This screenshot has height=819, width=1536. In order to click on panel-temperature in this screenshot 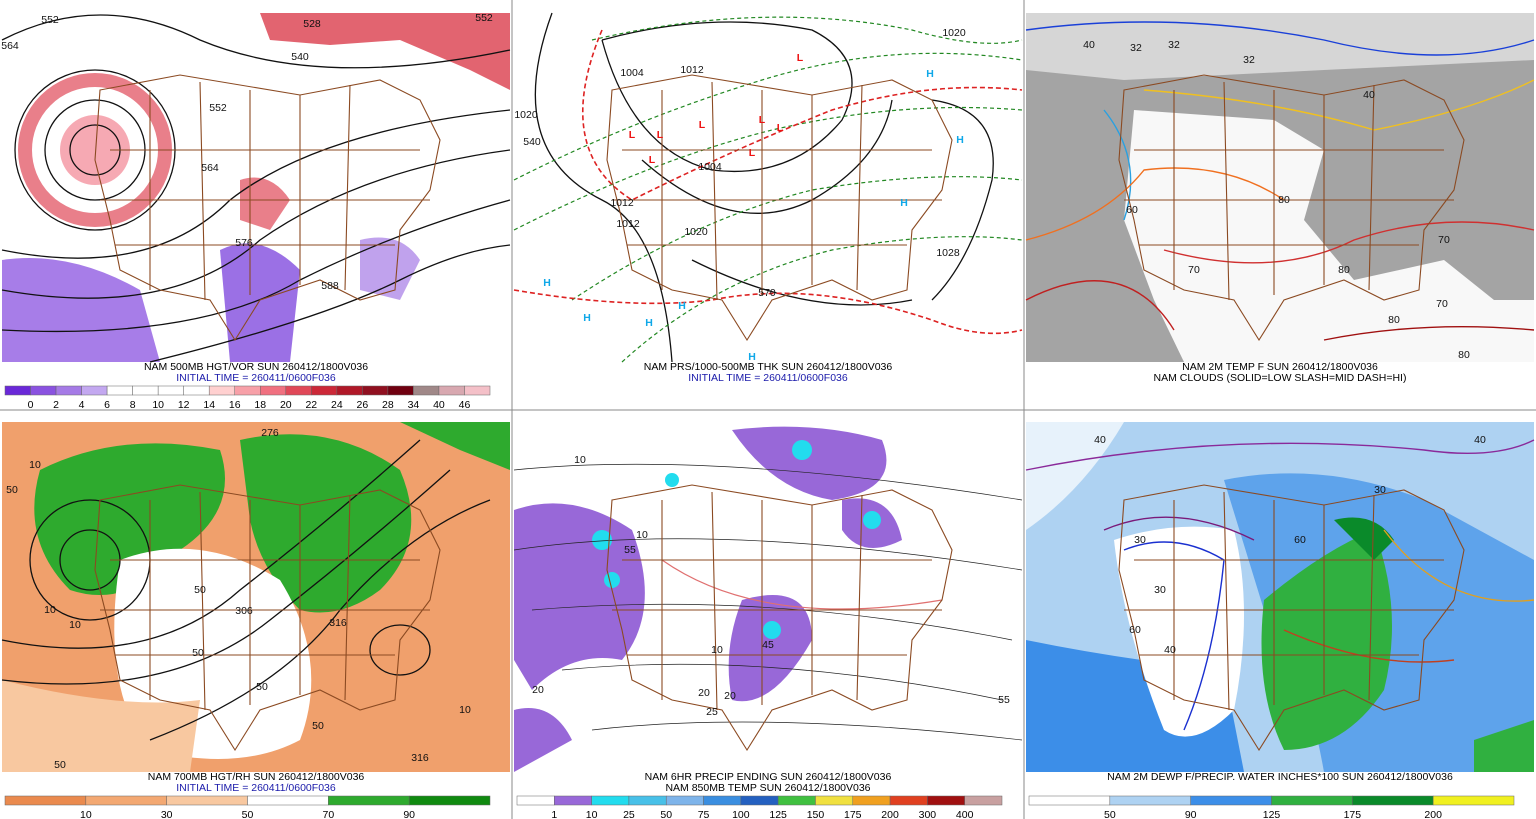, I will do `click(1280, 187)`.